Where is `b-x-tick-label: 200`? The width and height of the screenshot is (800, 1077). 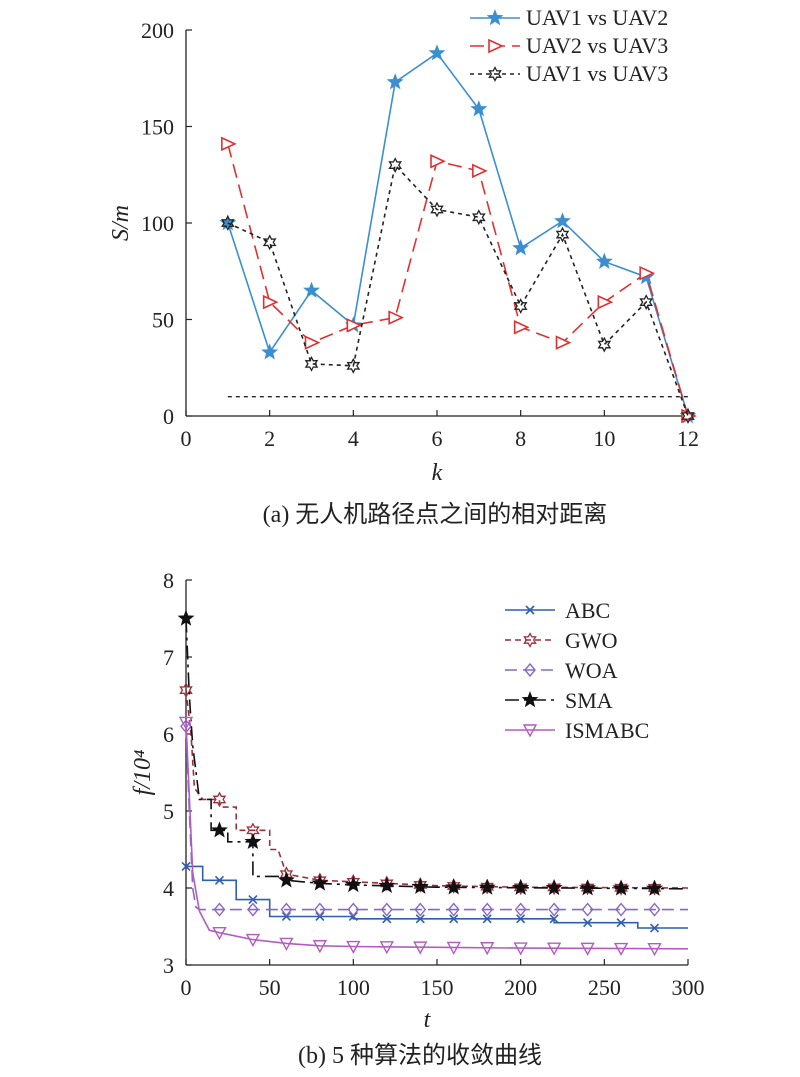 b-x-tick-label: 200 is located at coordinates (520, 987).